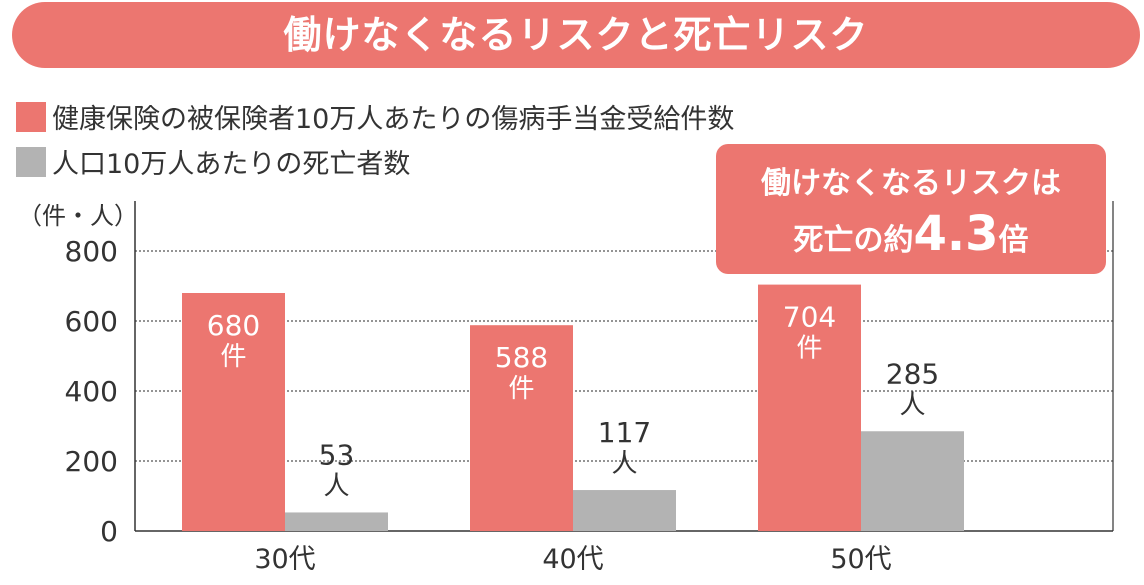  What do you see at coordinates (1013, 240) in the screenshot?
I see `annotation-suffix: 倍` at bounding box center [1013, 240].